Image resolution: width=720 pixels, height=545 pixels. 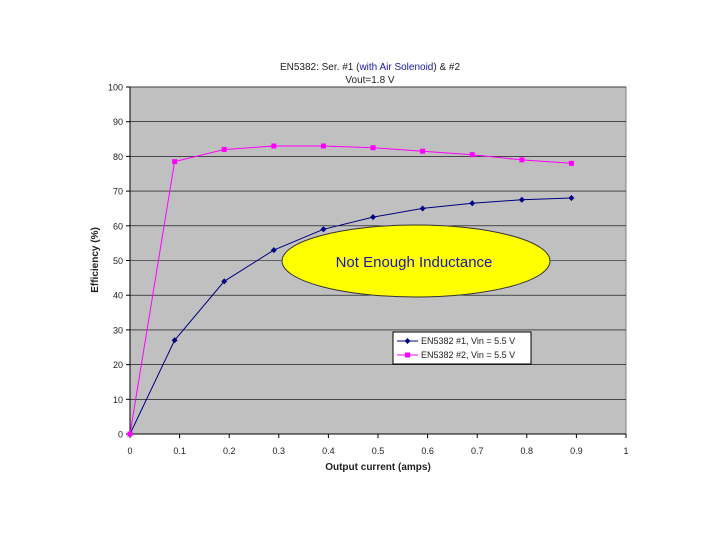 What do you see at coordinates (527, 451) in the screenshot?
I see `x-tick-label: 0.8` at bounding box center [527, 451].